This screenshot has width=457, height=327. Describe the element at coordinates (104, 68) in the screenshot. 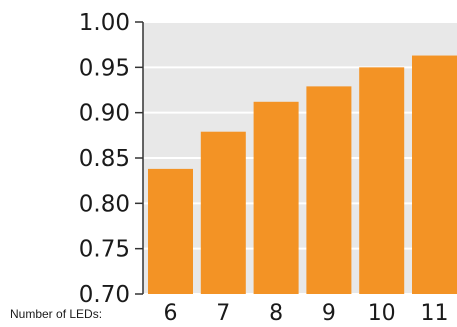

I see `y-tick-label: 0.95` at that location.